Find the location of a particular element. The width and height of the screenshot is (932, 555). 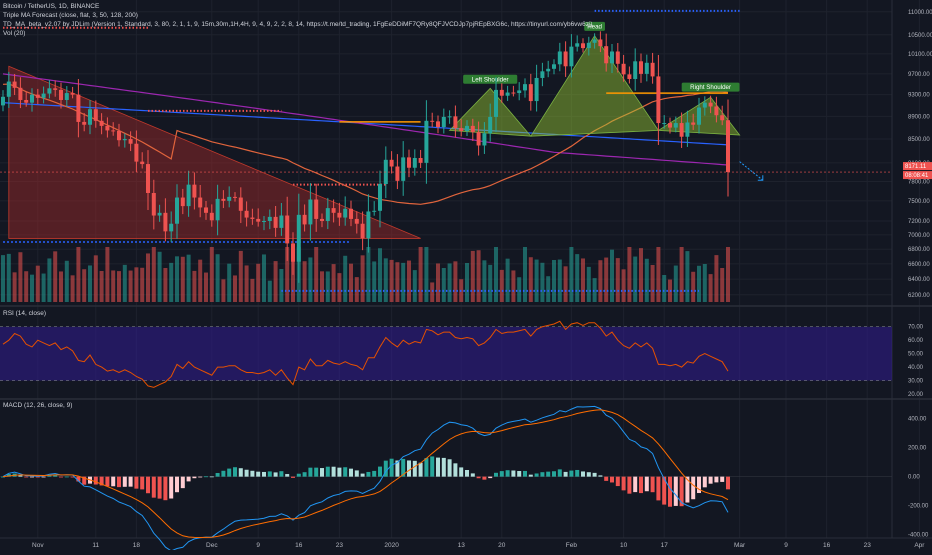

macd-pane-label: MACD (12, 26, close, 9) is located at coordinates (38, 405).